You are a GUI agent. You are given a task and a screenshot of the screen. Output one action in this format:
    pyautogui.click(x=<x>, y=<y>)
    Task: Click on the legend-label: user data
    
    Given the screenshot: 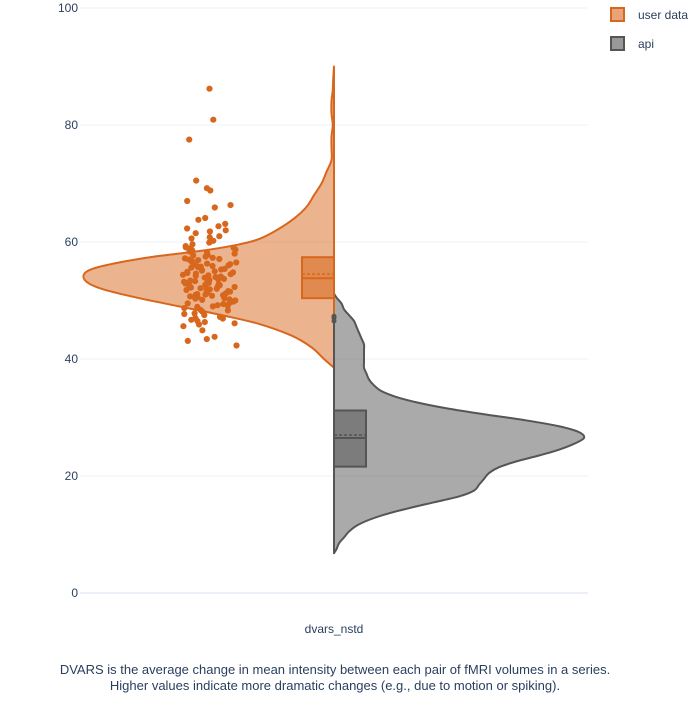 What is the action you would take?
    pyautogui.click(x=663, y=15)
    